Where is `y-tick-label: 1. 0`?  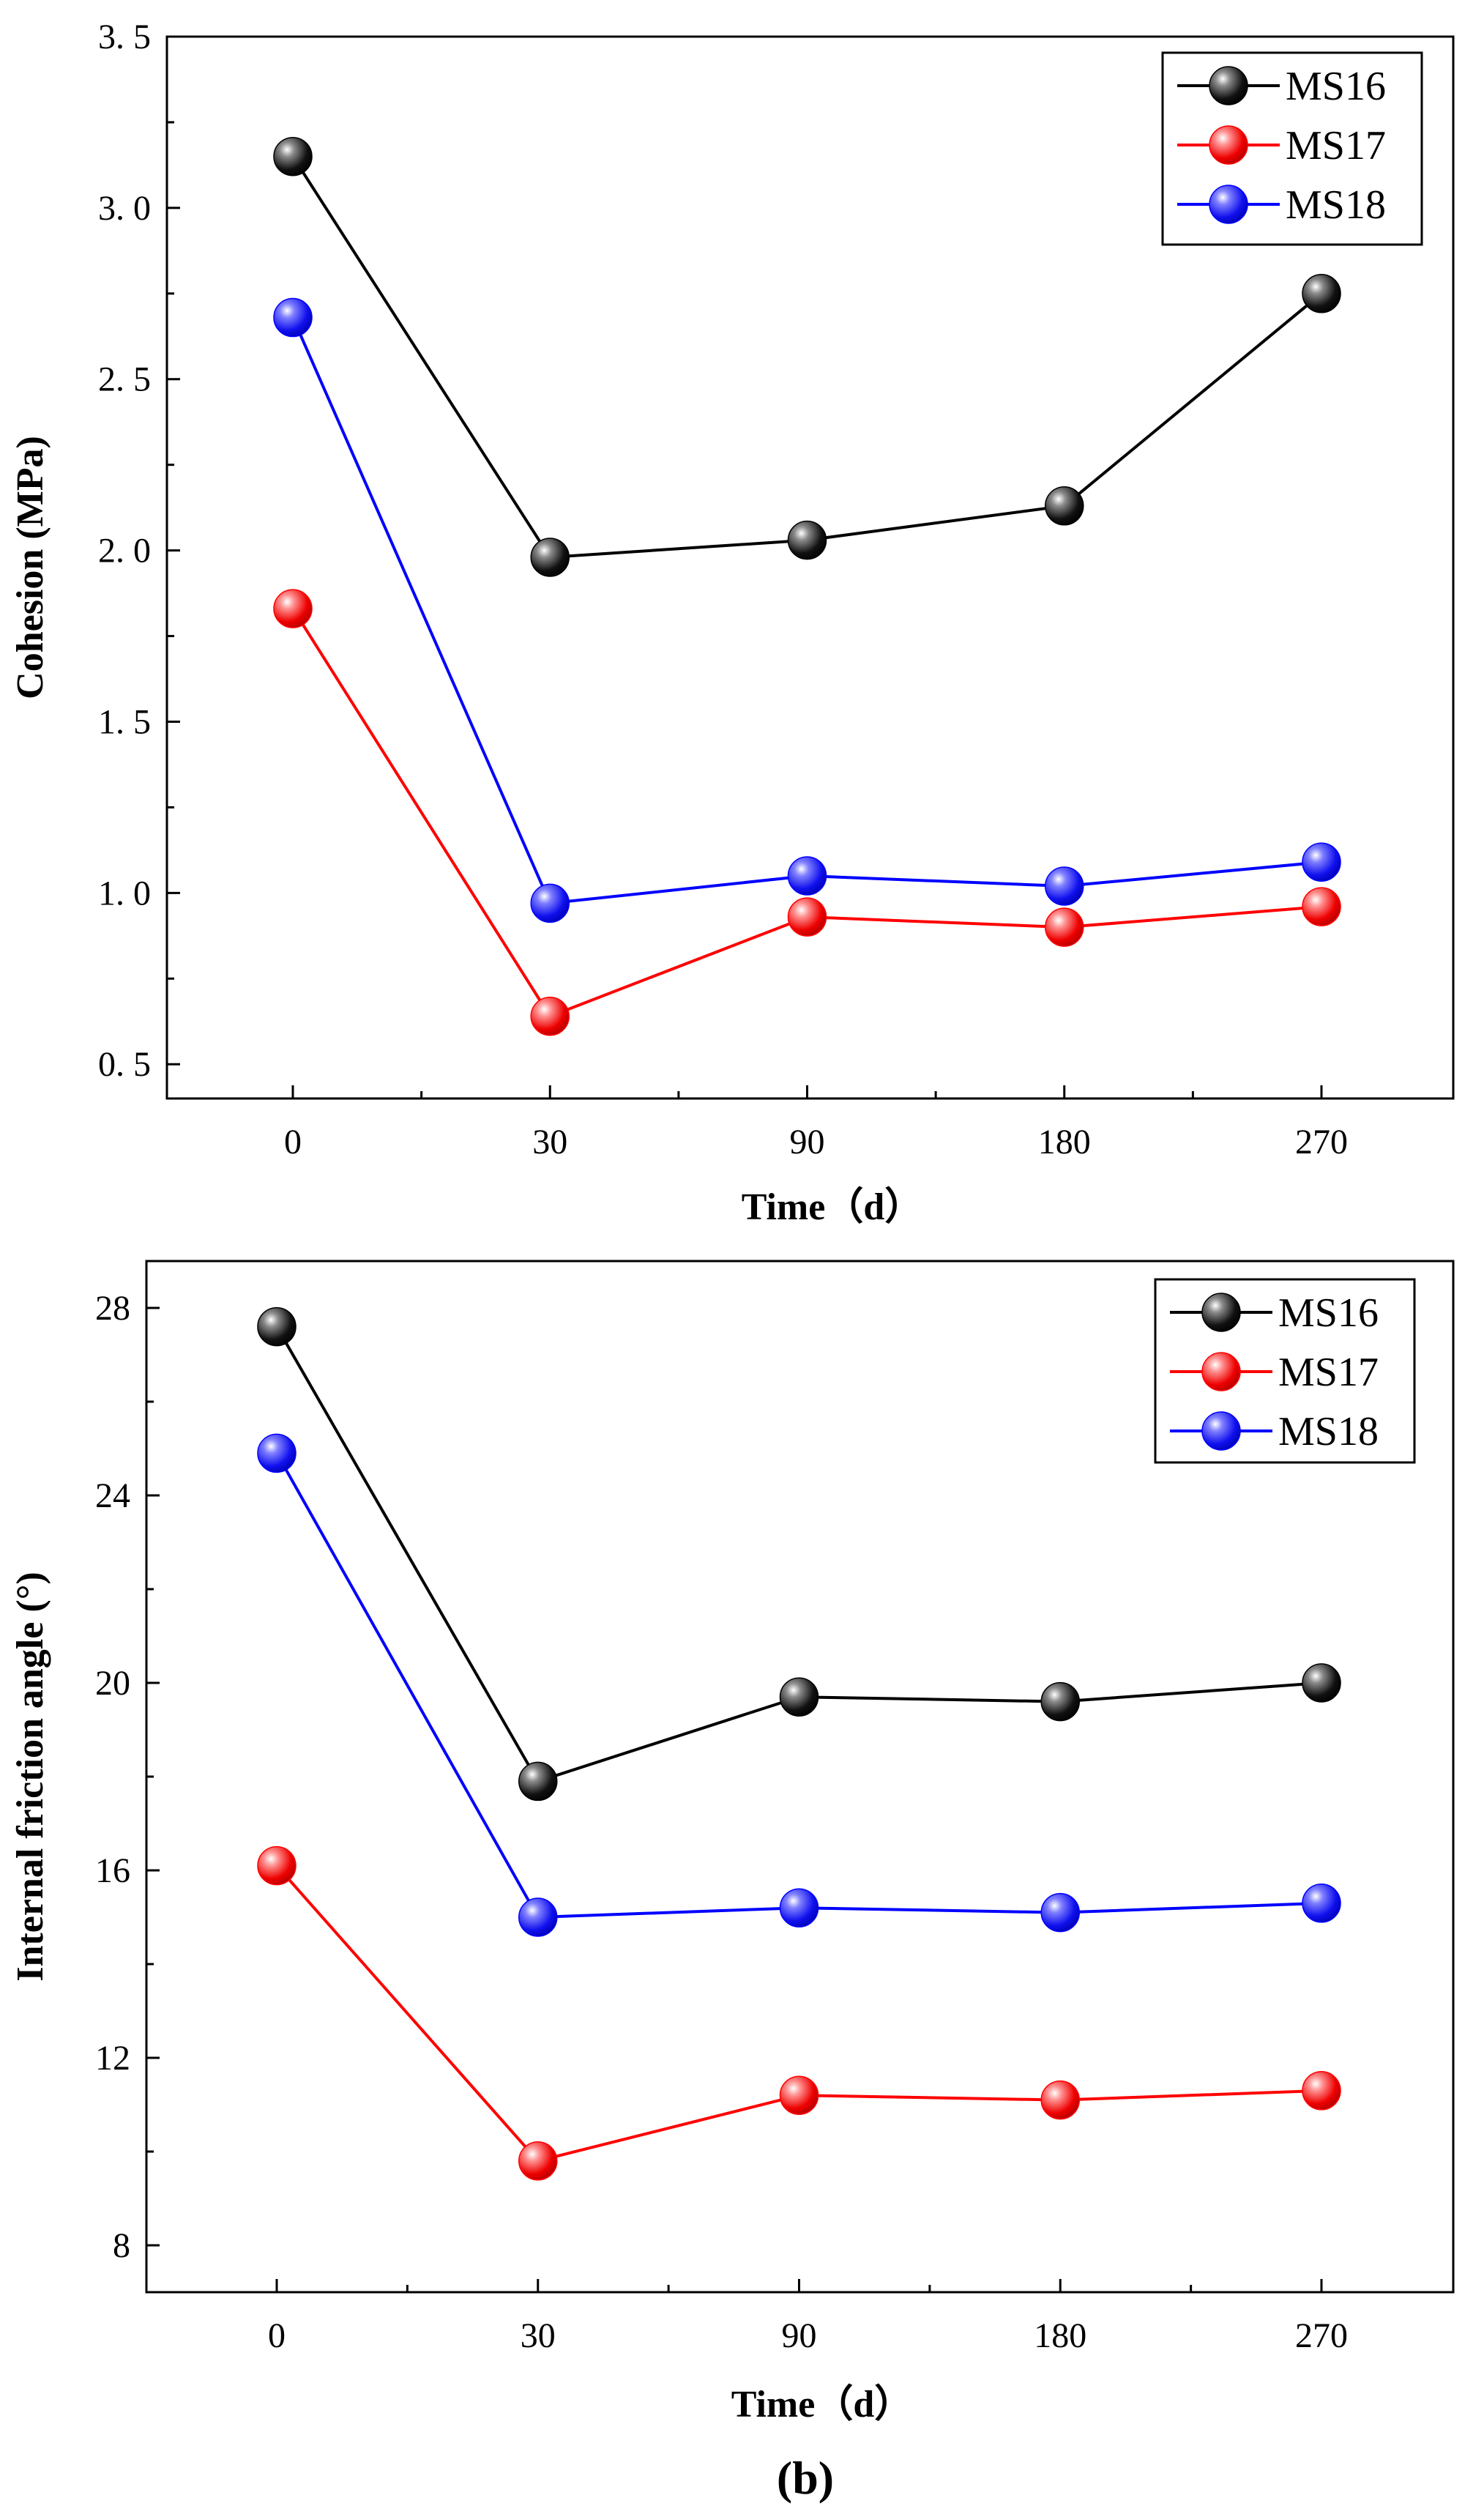
y-tick-label: 1. 0 is located at coordinates (124, 893).